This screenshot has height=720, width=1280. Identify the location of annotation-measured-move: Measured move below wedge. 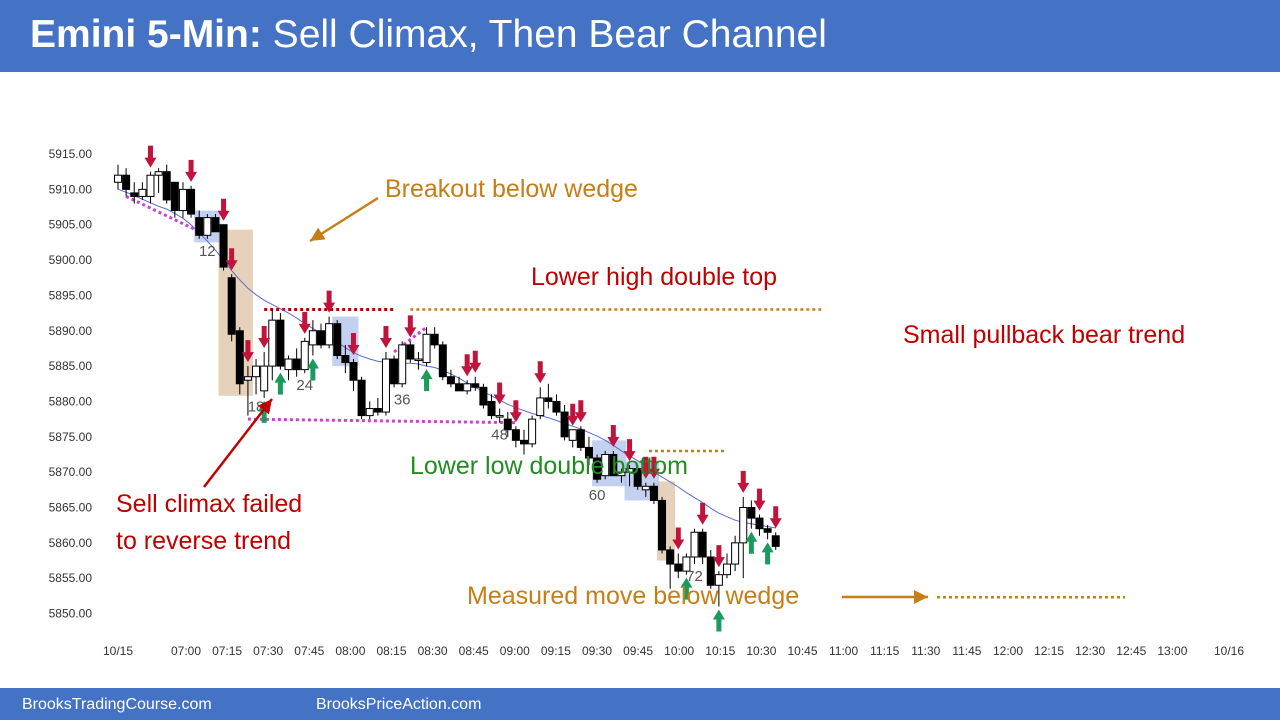
(633, 596).